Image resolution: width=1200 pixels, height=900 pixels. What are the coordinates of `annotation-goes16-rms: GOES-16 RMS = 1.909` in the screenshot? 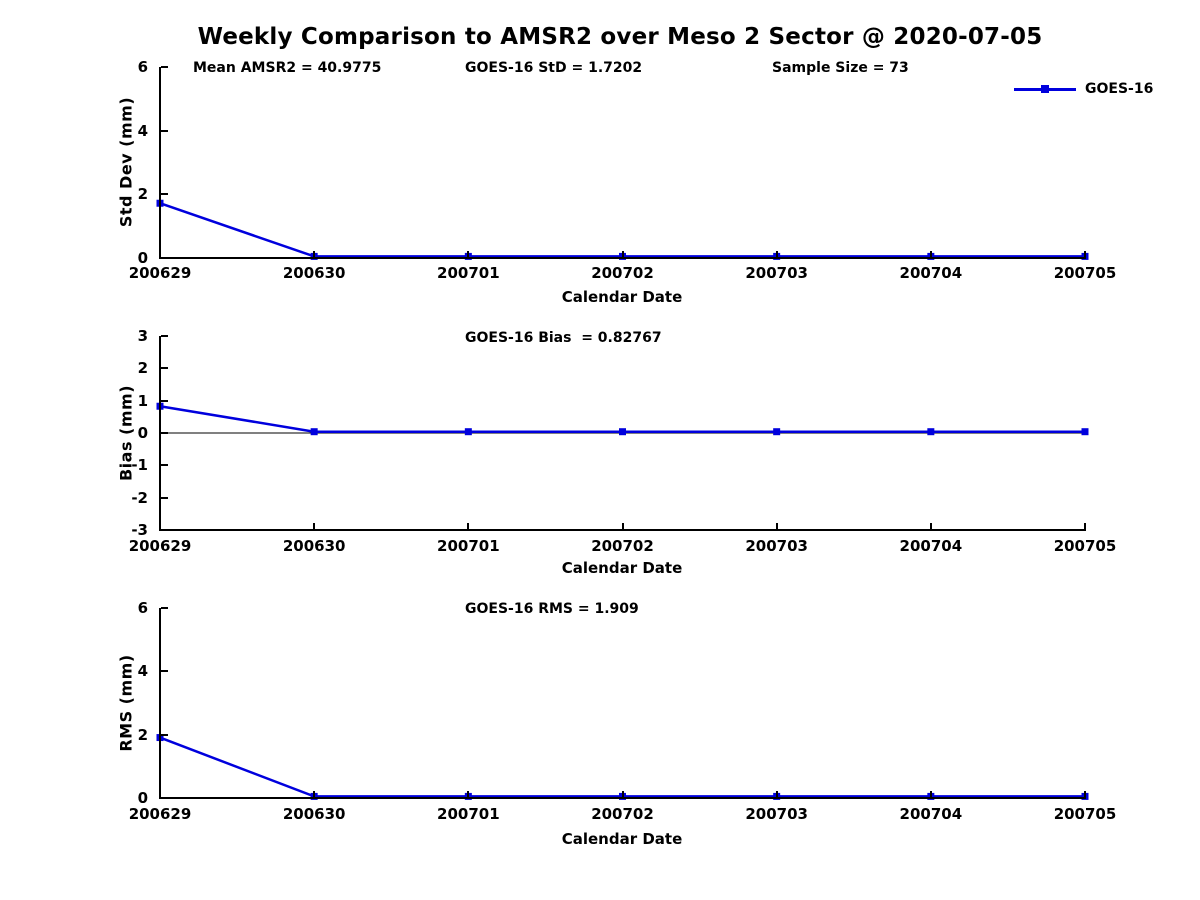 It's located at (552, 609).